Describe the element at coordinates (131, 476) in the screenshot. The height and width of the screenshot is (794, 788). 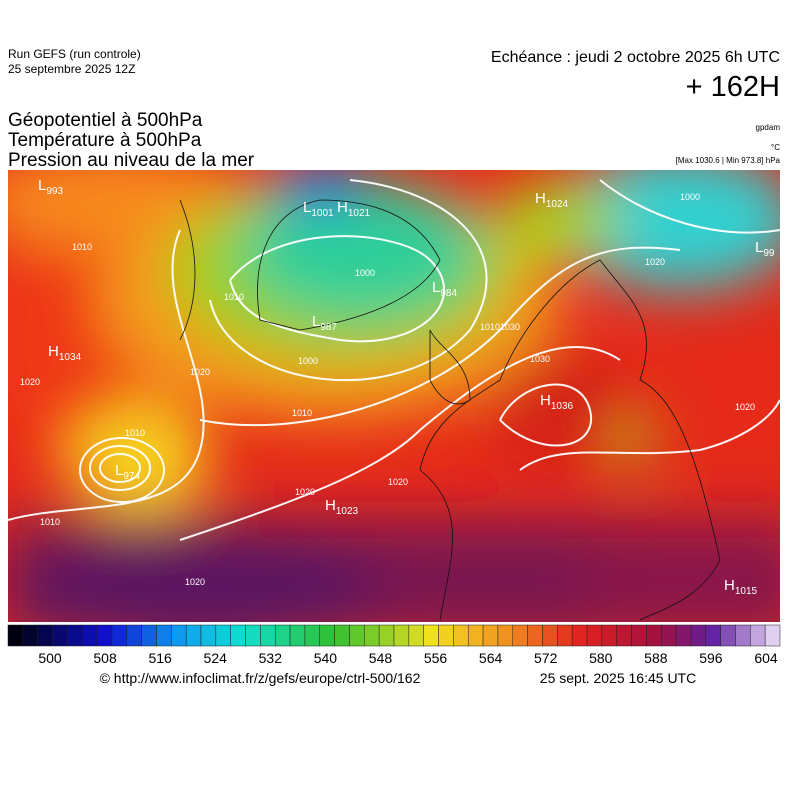
I see `center-value: 974` at that location.